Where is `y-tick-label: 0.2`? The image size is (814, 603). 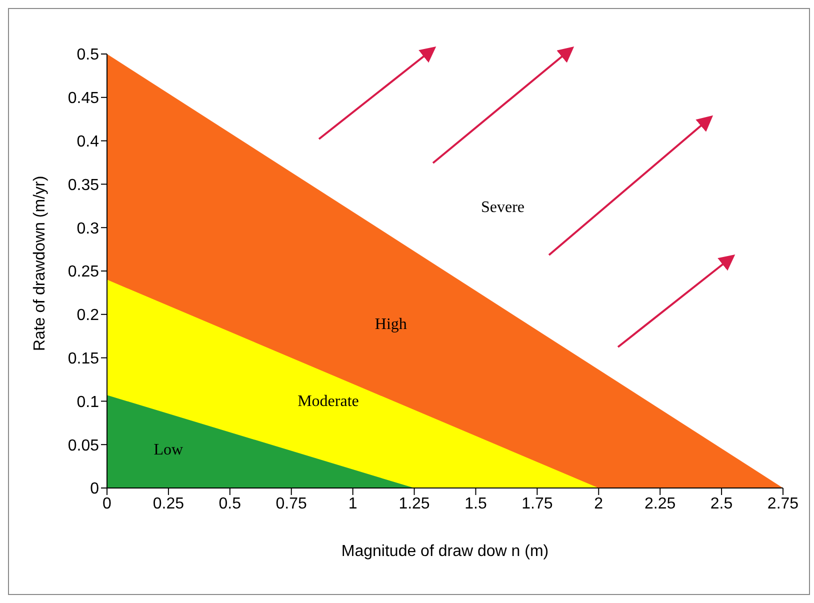
y-tick-label: 0.2 is located at coordinates (88, 315).